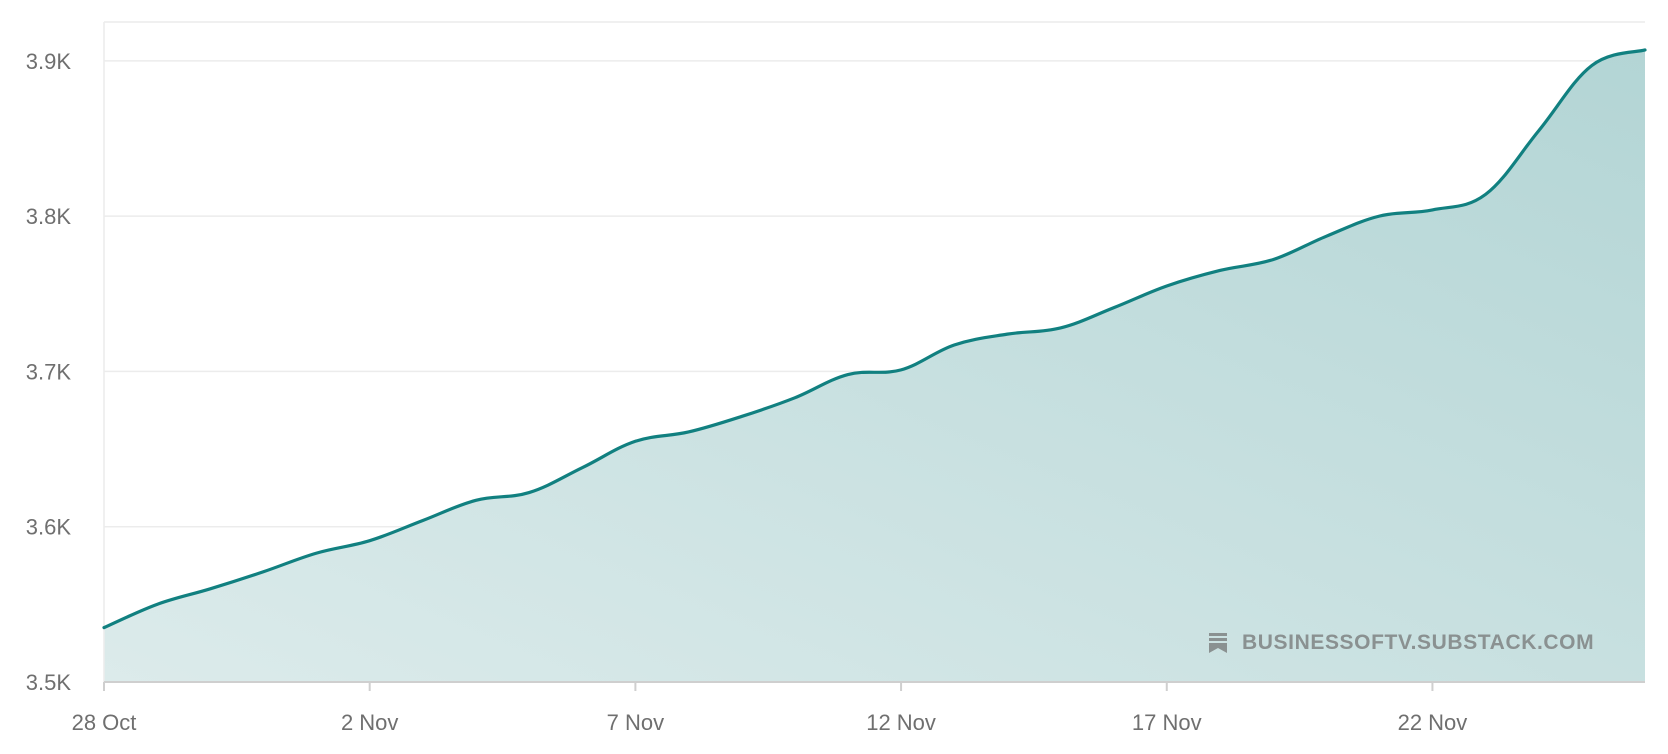 The height and width of the screenshot is (754, 1668). Describe the element at coordinates (49, 682) in the screenshot. I see `y-tick-label: 3.5K` at that location.